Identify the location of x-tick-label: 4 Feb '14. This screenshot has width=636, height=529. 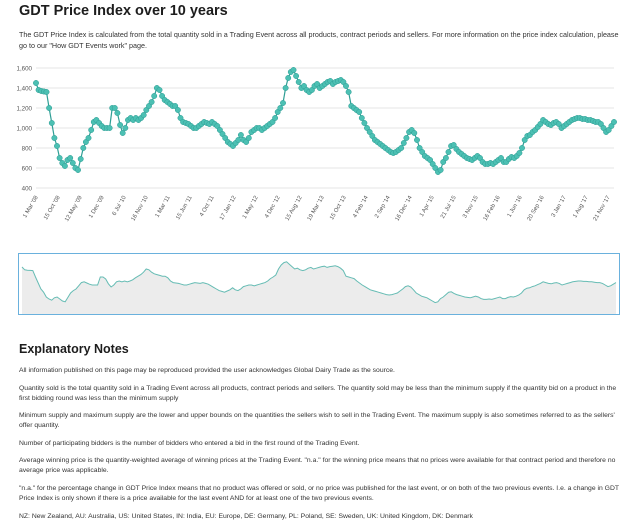
(361, 206).